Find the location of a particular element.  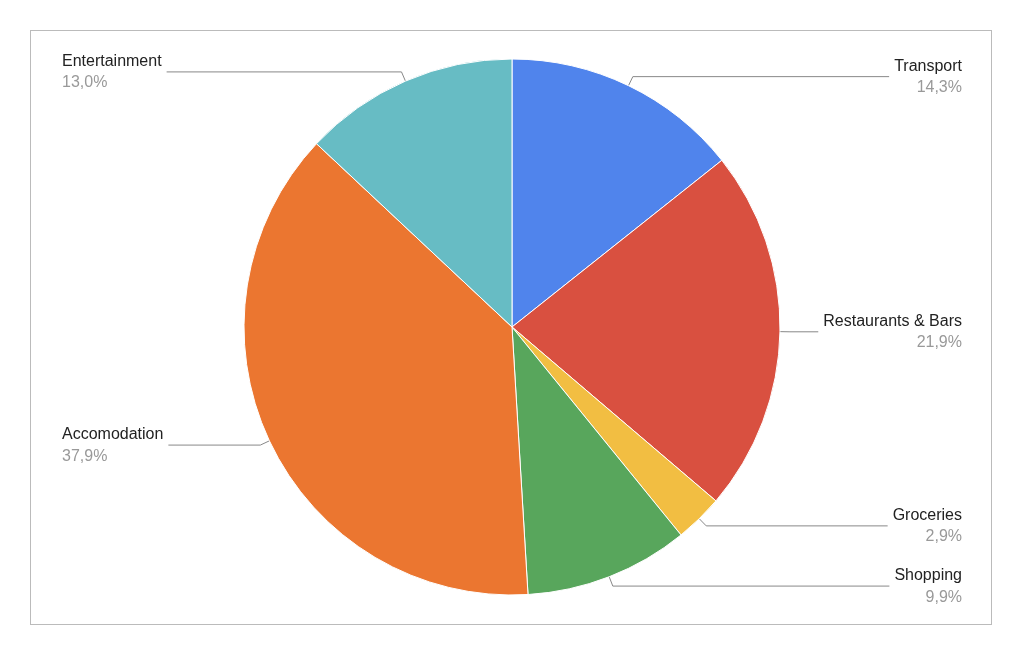

slice-label: Shopping is located at coordinates (928, 575).